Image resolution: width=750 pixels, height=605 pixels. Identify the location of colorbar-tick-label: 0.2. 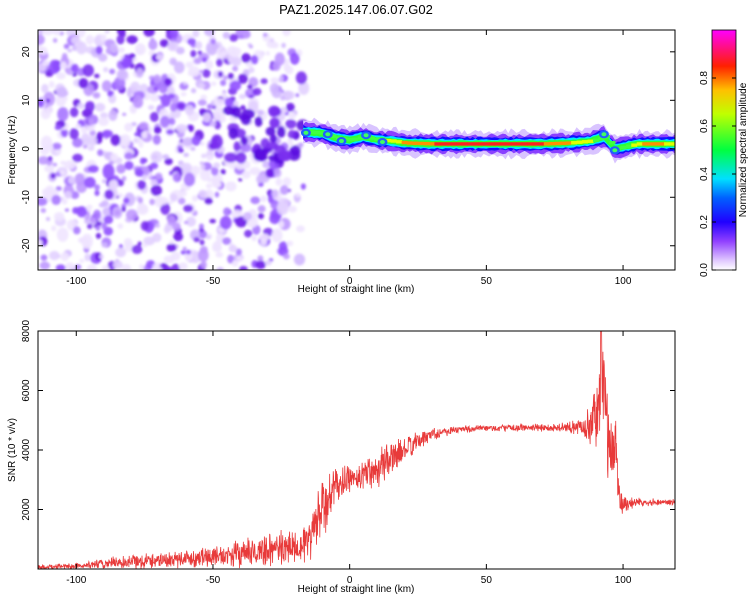
(704, 222).